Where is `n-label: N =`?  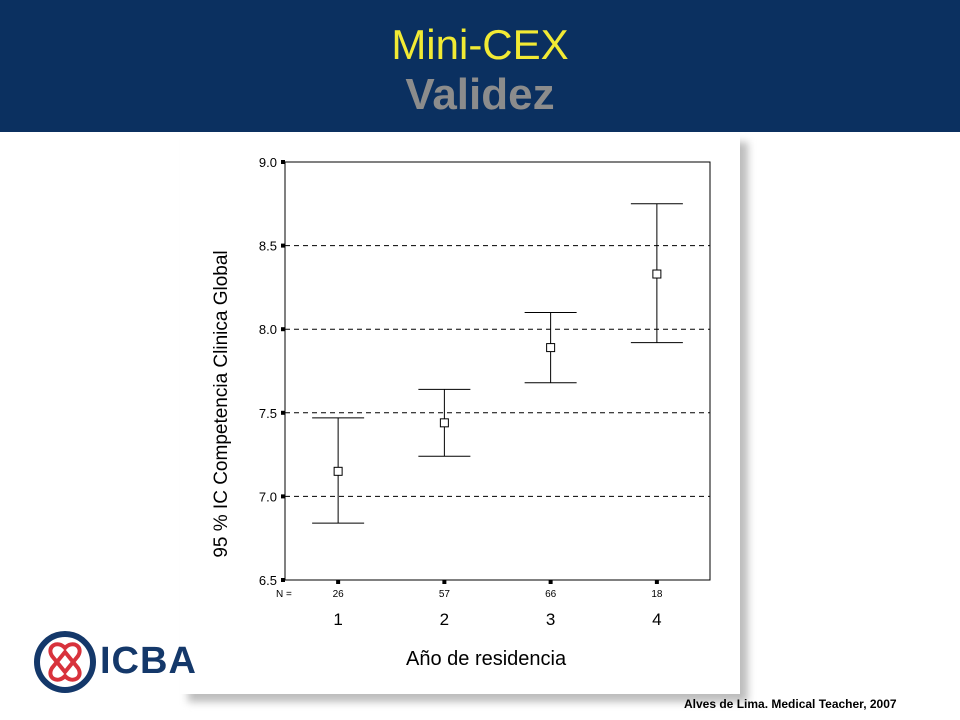
n-label: N = is located at coordinates (284, 594).